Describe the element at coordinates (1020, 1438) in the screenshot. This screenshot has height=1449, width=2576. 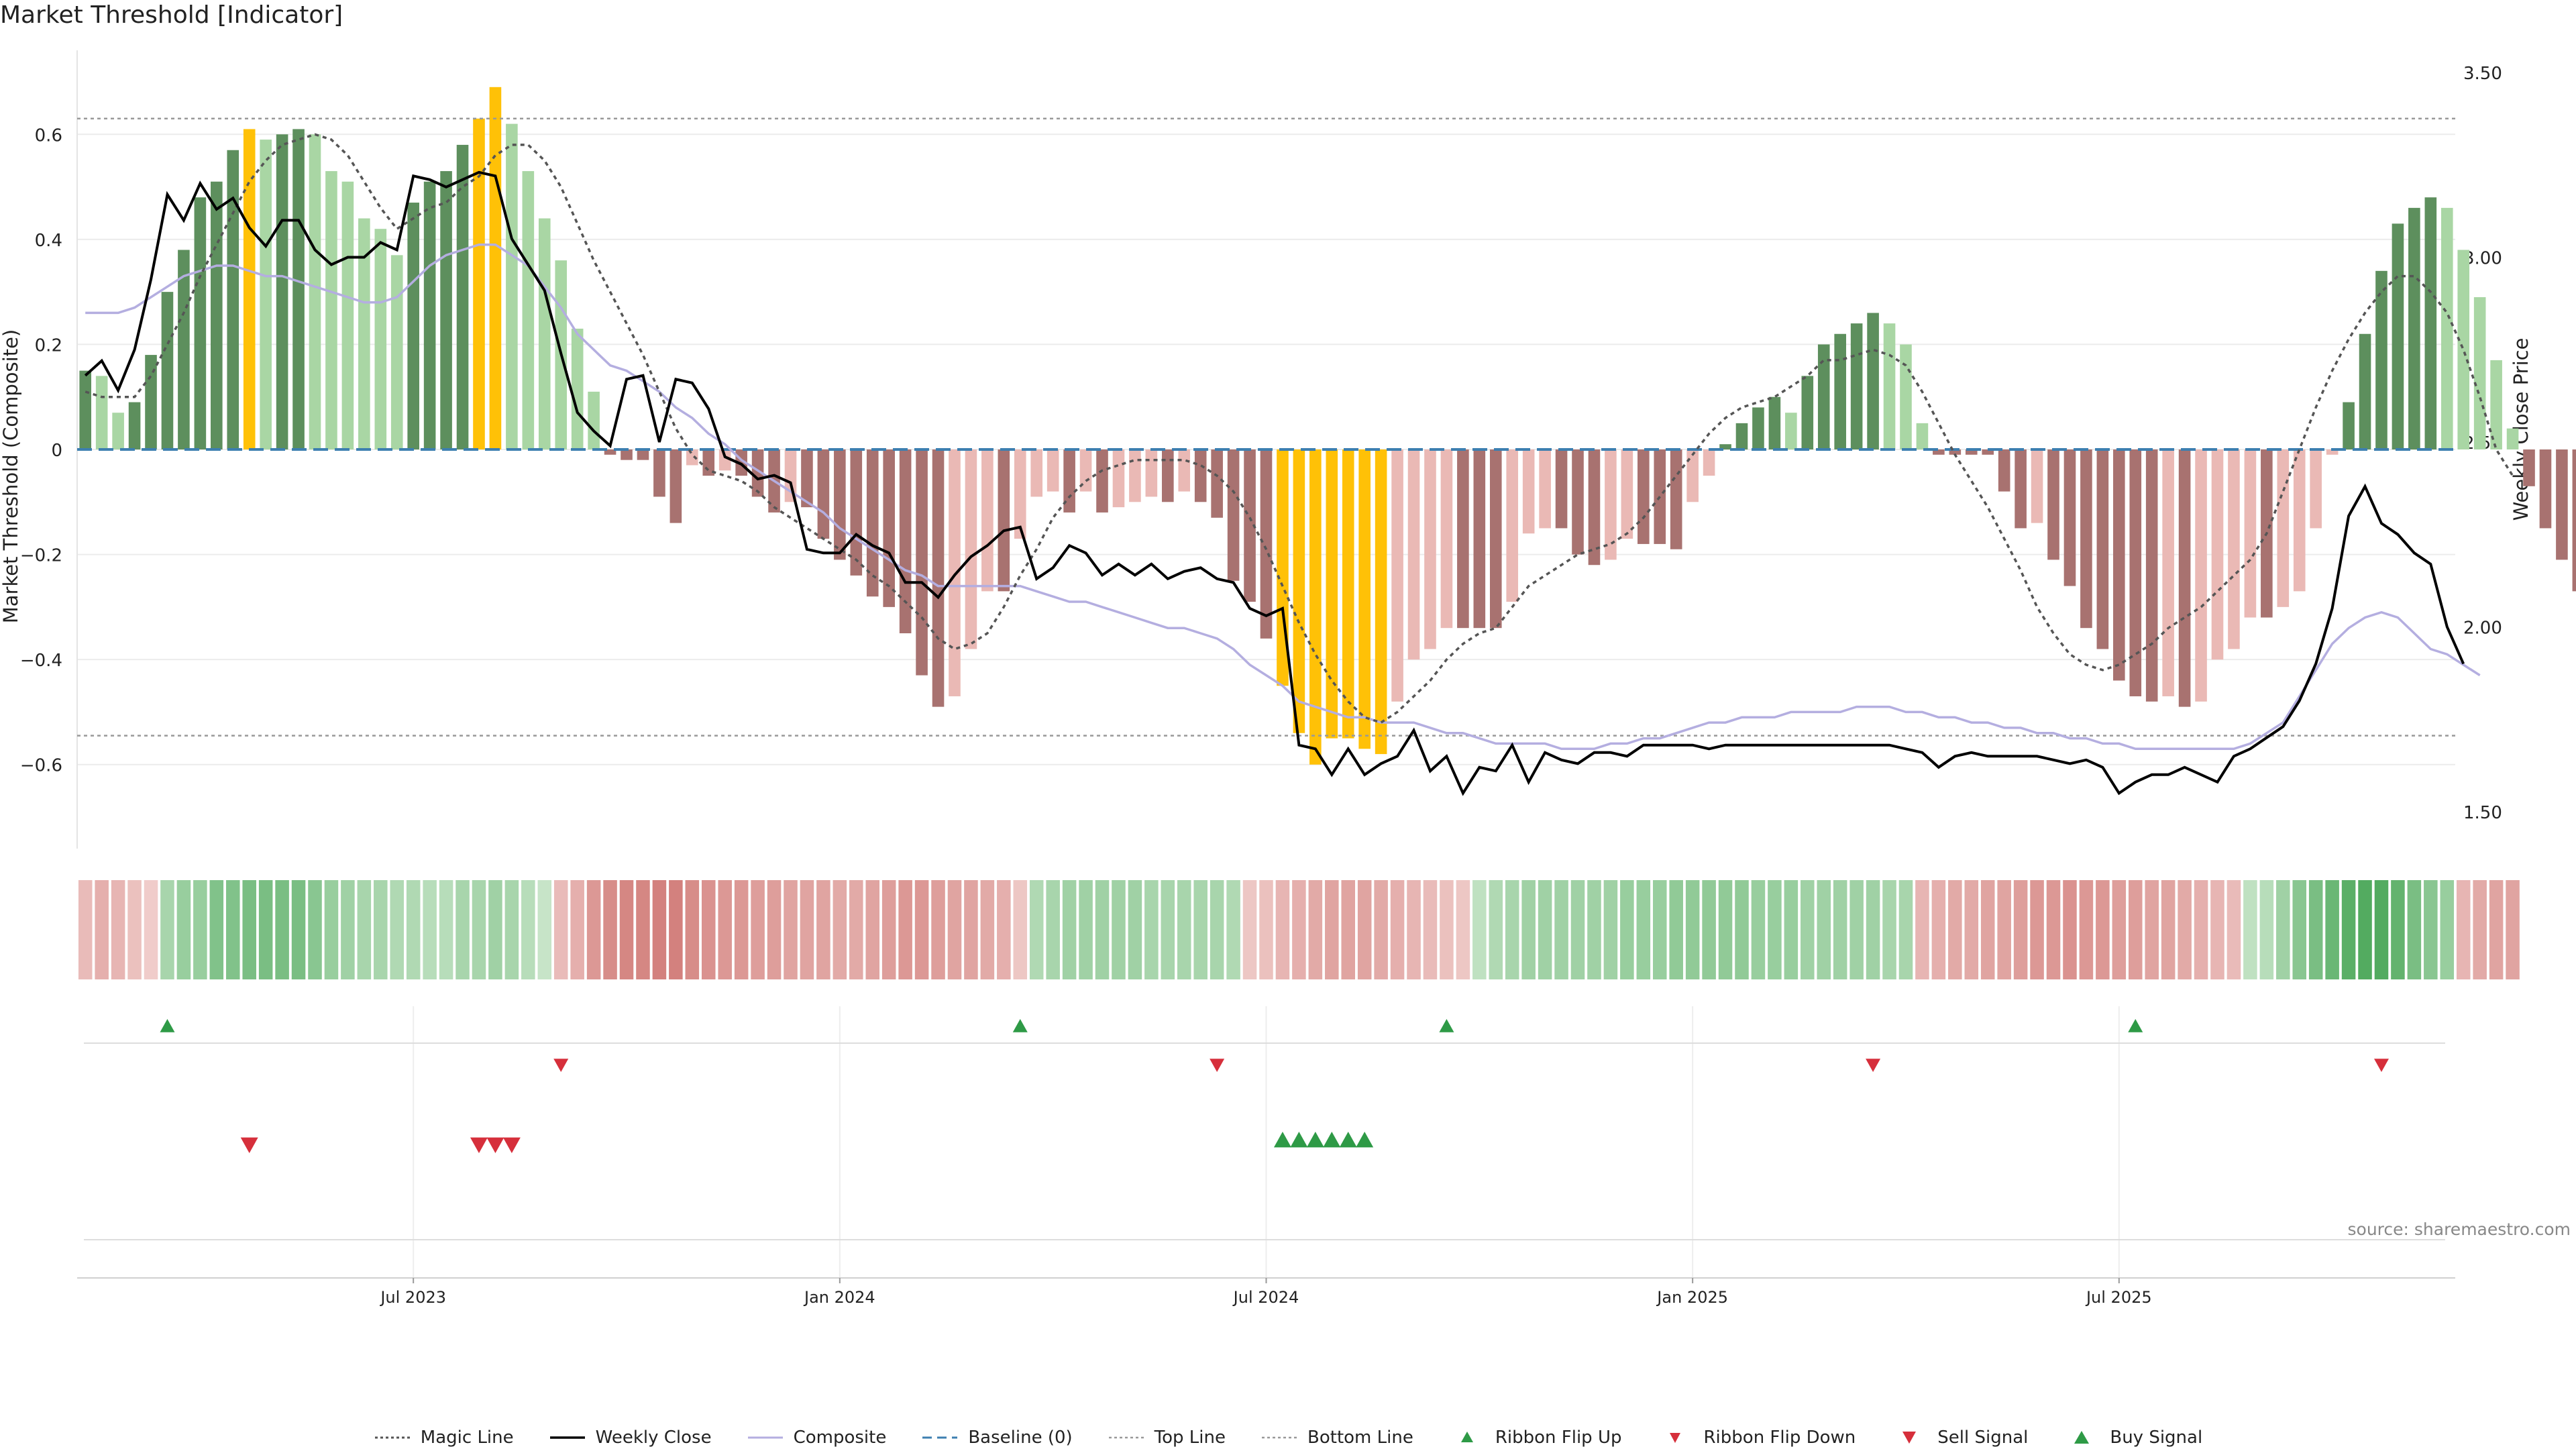
I see `legend-label: Baseline (0)` at that location.